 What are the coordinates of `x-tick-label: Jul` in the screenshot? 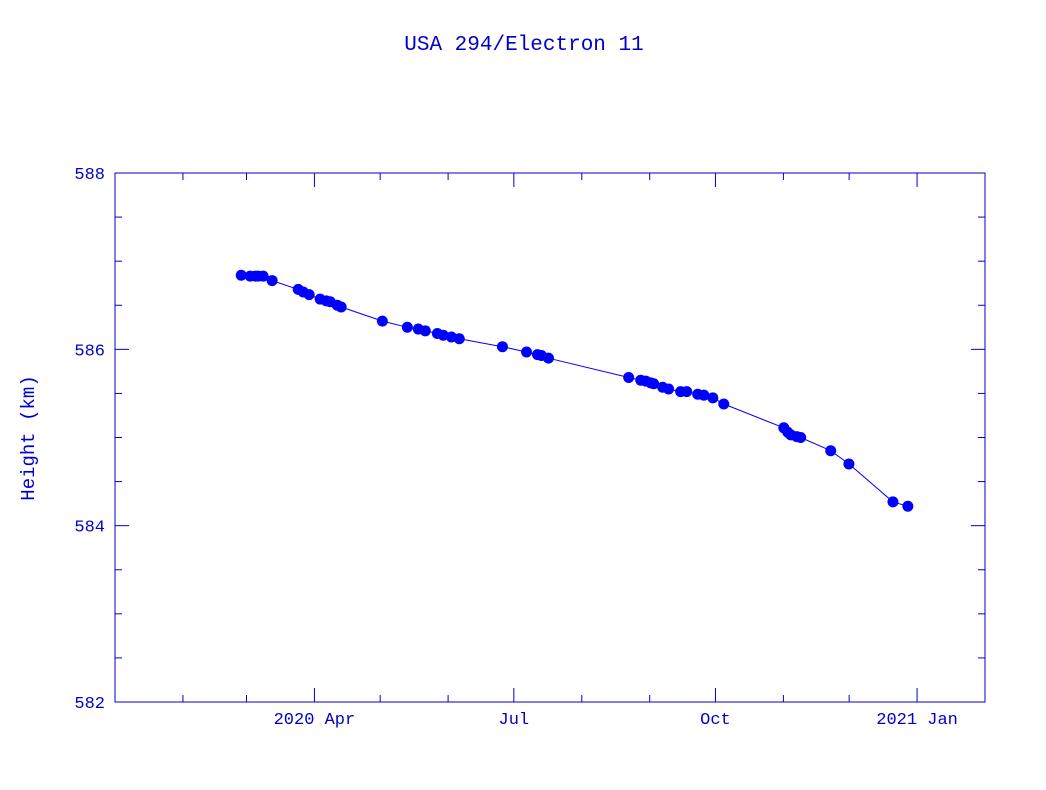 It's located at (514, 720).